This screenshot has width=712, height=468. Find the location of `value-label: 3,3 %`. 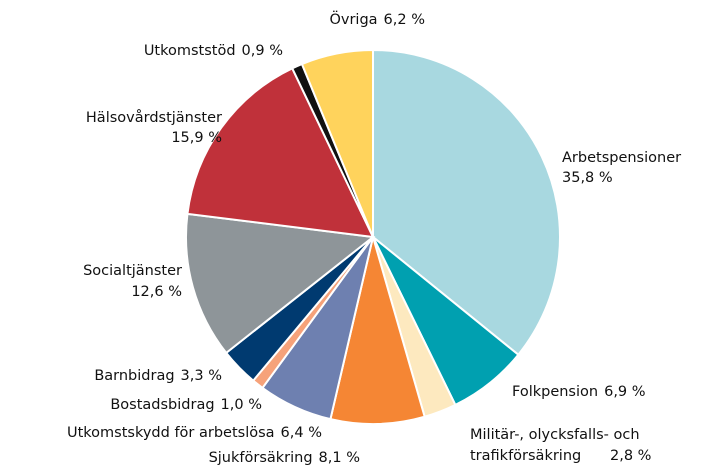

value-label: 3,3 % is located at coordinates (201, 376).